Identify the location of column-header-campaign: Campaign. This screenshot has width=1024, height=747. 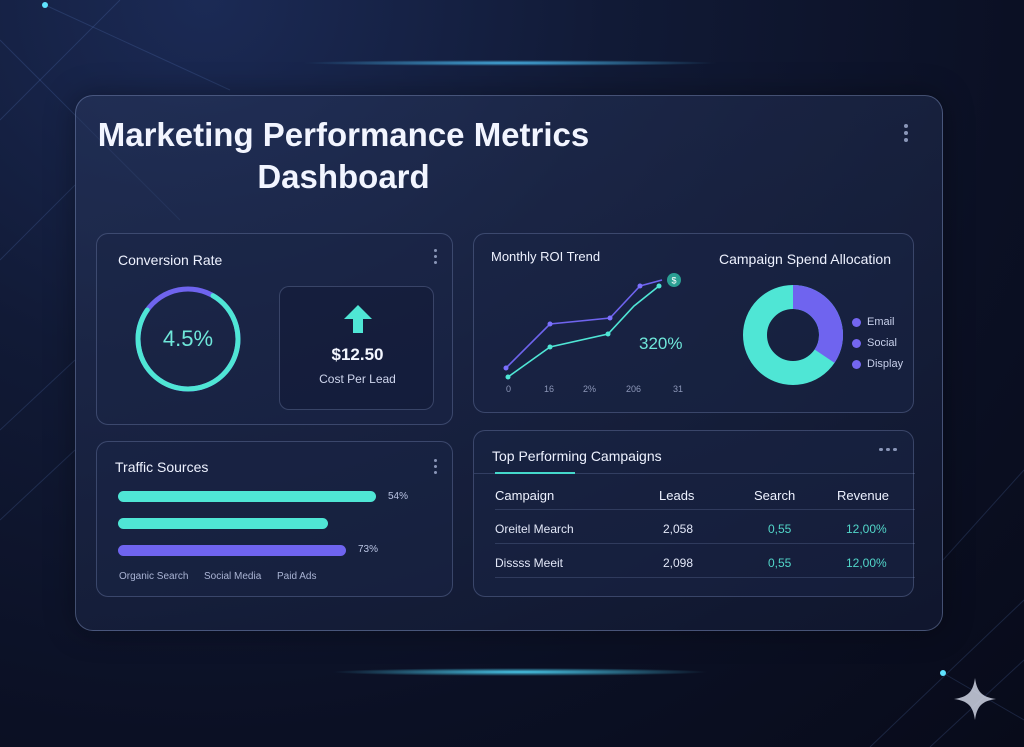
(525, 495).